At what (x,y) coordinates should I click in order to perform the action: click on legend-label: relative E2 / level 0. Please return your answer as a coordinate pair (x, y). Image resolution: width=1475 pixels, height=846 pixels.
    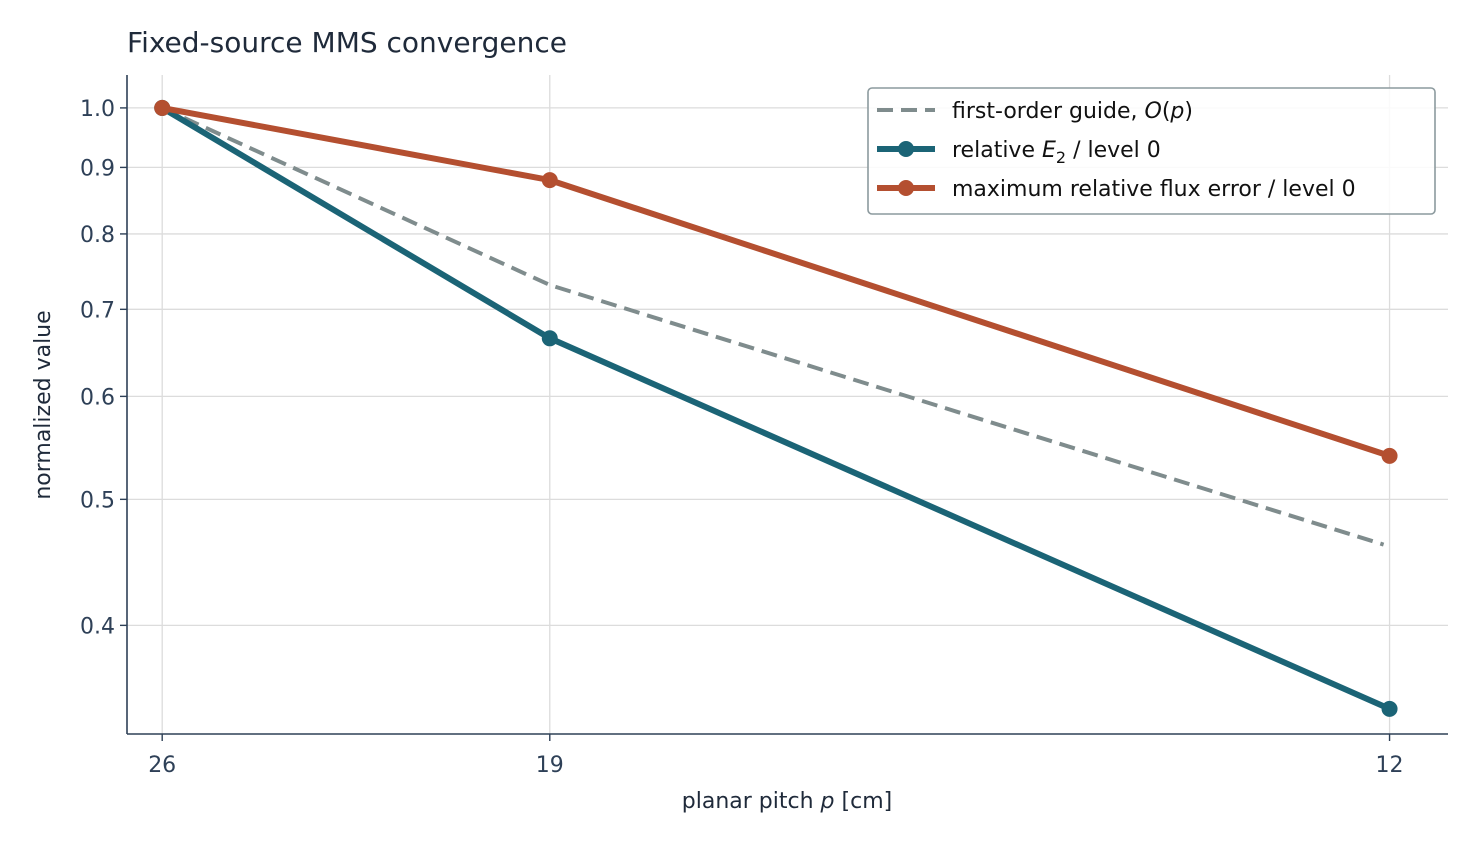
    Looking at the image, I should click on (1056, 152).